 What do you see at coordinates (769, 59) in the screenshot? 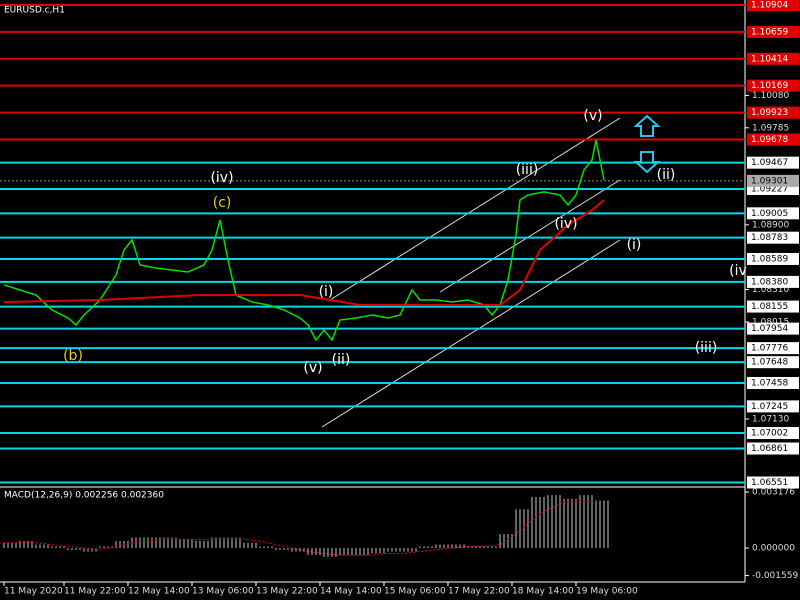
I see `level-label: 1.10414` at bounding box center [769, 59].